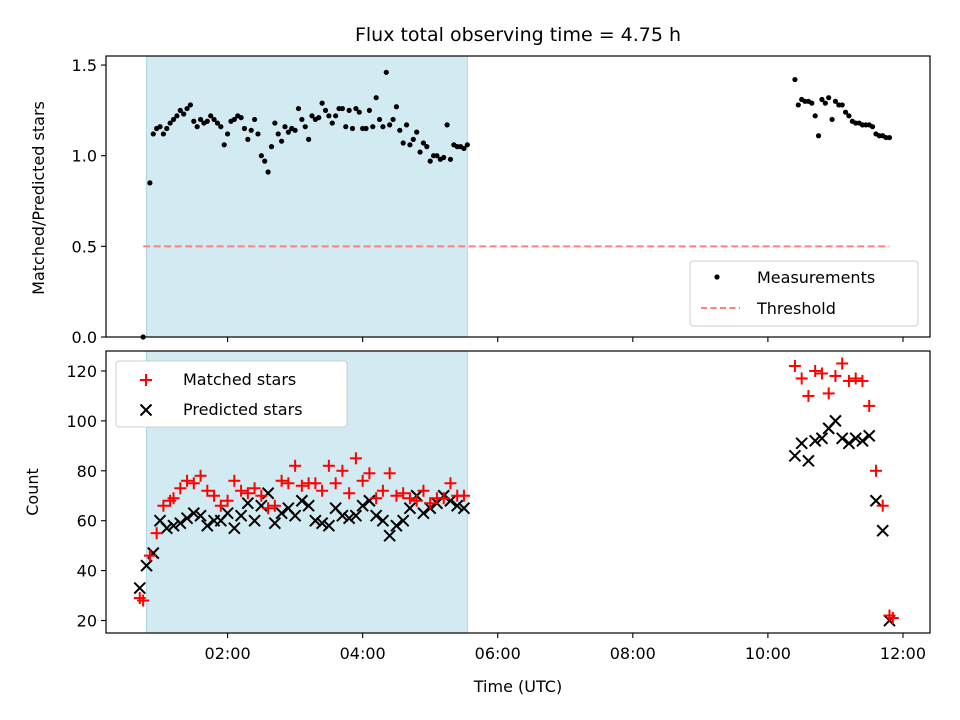 Image resolution: width=960 pixels, height=720 pixels. I want to click on top-shaded-interval, so click(307, 196).